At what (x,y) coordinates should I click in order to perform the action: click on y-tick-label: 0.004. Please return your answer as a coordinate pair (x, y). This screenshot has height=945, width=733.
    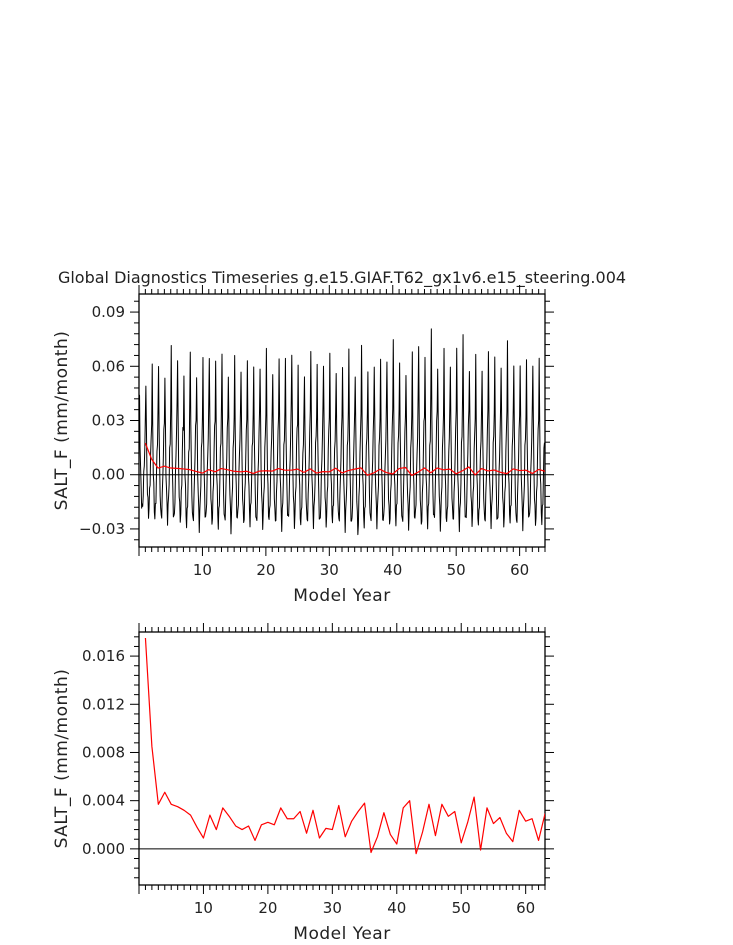
    Looking at the image, I should click on (103, 801).